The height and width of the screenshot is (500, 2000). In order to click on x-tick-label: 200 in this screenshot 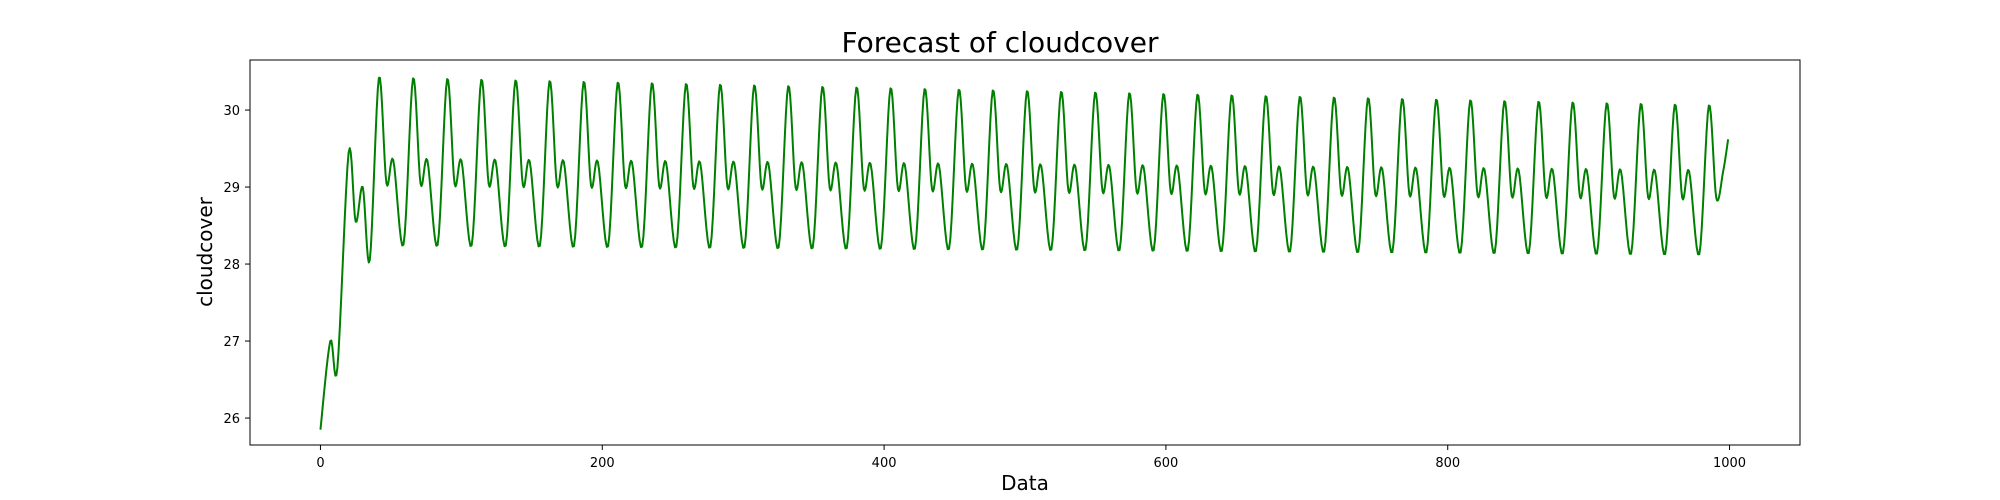, I will do `click(602, 463)`.